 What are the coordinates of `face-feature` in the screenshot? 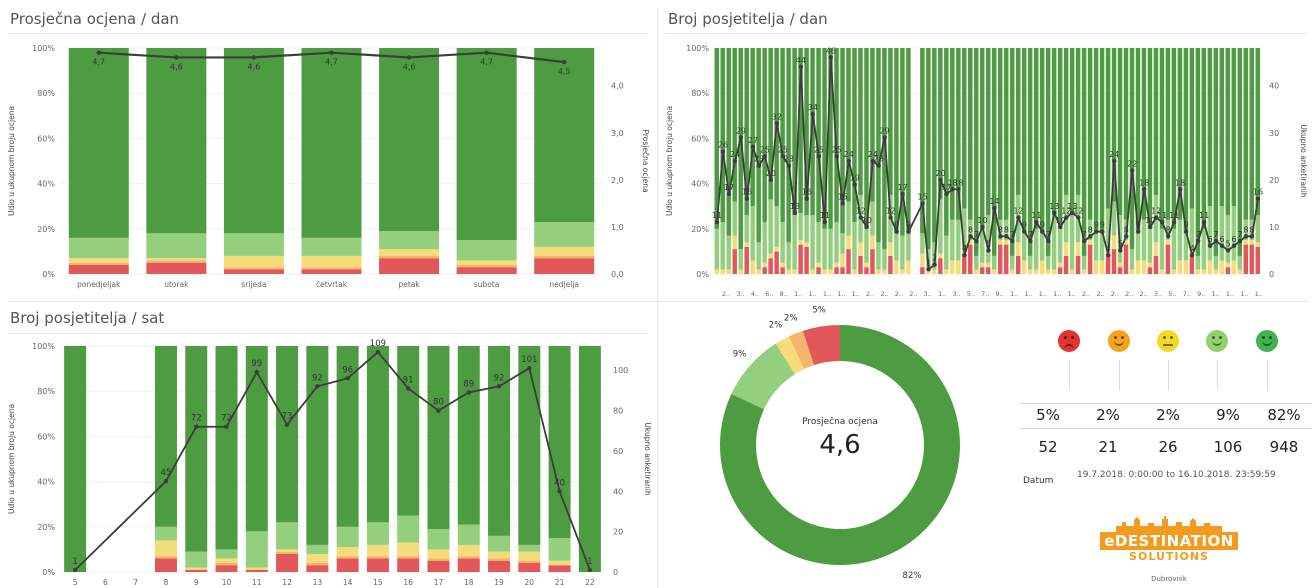 It's located at (1217, 343).